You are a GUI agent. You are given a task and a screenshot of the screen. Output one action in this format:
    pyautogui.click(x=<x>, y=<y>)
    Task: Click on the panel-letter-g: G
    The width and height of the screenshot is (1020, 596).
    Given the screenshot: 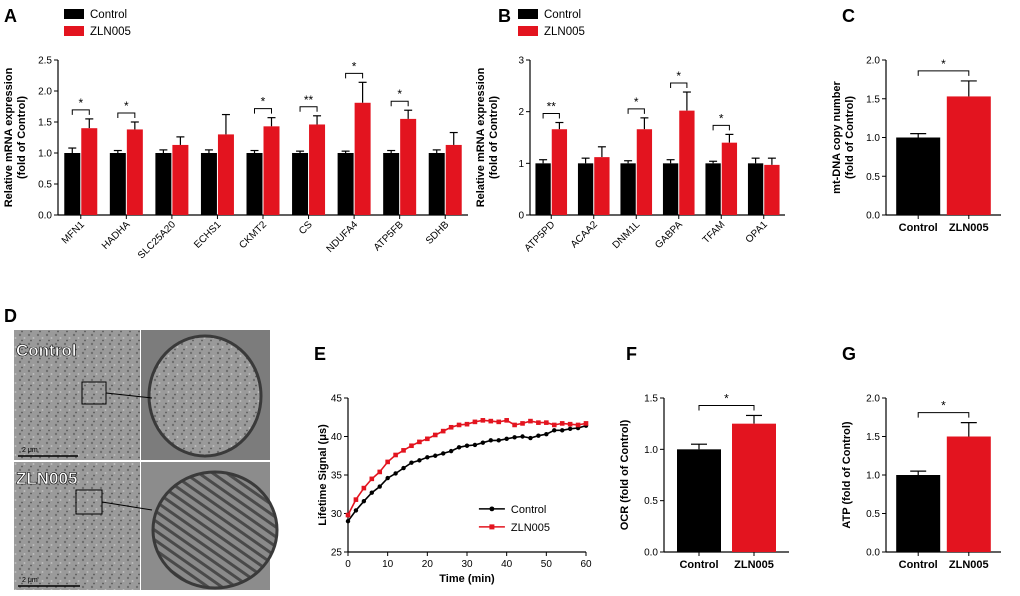 What is the action you would take?
    pyautogui.click(x=849, y=354)
    